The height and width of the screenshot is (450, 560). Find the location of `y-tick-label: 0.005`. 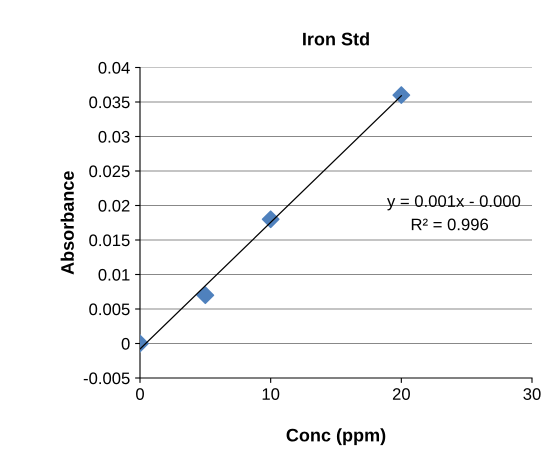

y-tick-label: 0.005 is located at coordinates (109, 309).